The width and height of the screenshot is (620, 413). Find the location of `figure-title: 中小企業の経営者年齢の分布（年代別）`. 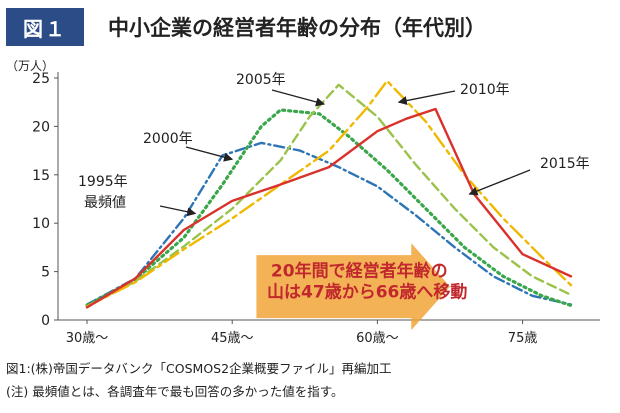

figure-title: 中小企業の経営者年齢の分布（年代別） is located at coordinates (297, 28).